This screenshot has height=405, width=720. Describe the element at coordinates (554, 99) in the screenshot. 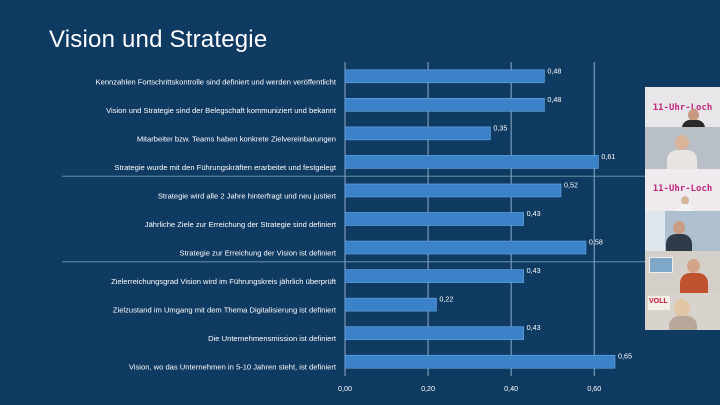

I see `value-label-1: 0,48` at that location.